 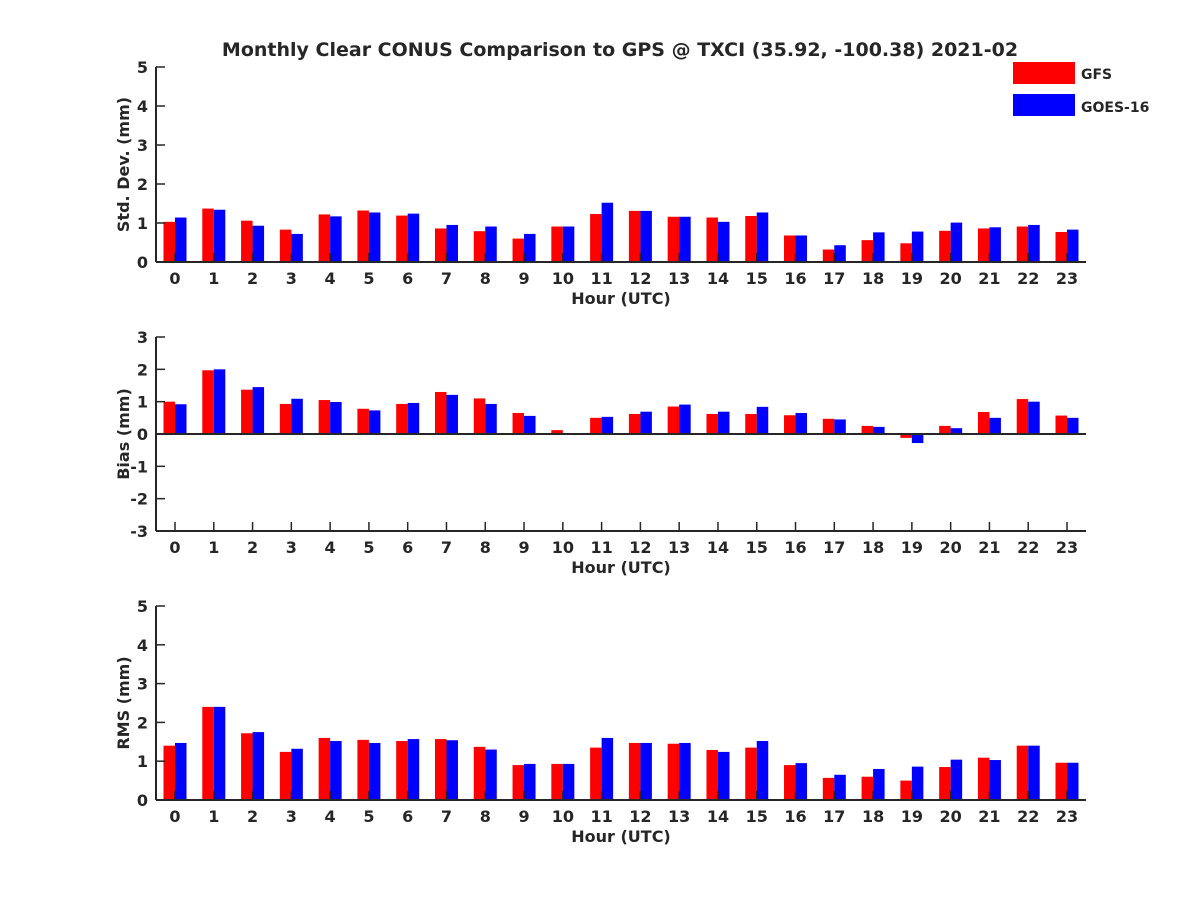 What do you see at coordinates (601, 816) in the screenshot?
I see `x-tick-label: 11` at bounding box center [601, 816].